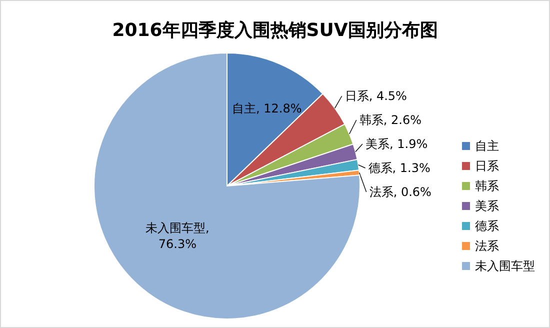 The height and width of the screenshot is (328, 550). Describe the element at coordinates (487, 146) in the screenshot. I see `legend-label: 自主` at that location.